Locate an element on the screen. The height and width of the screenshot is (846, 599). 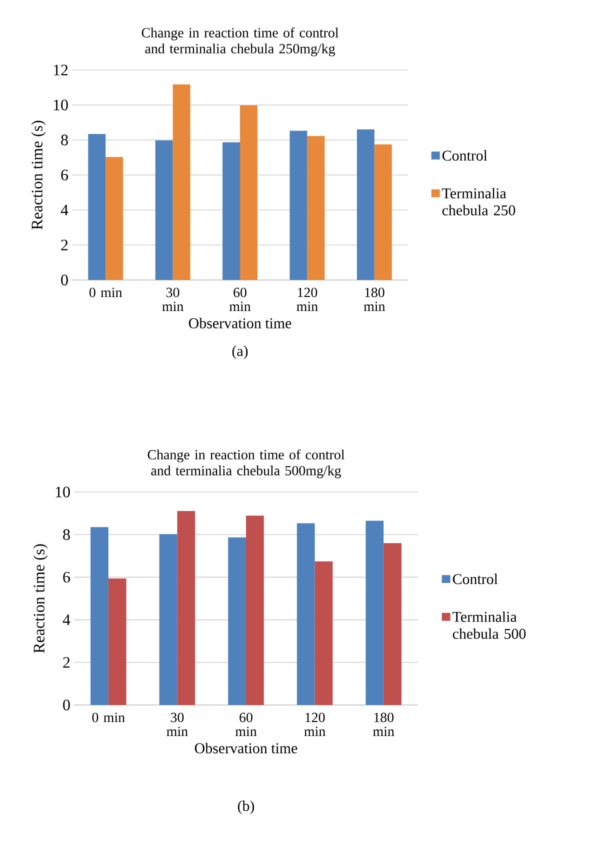
text: (a) is located at coordinates (240, 353).